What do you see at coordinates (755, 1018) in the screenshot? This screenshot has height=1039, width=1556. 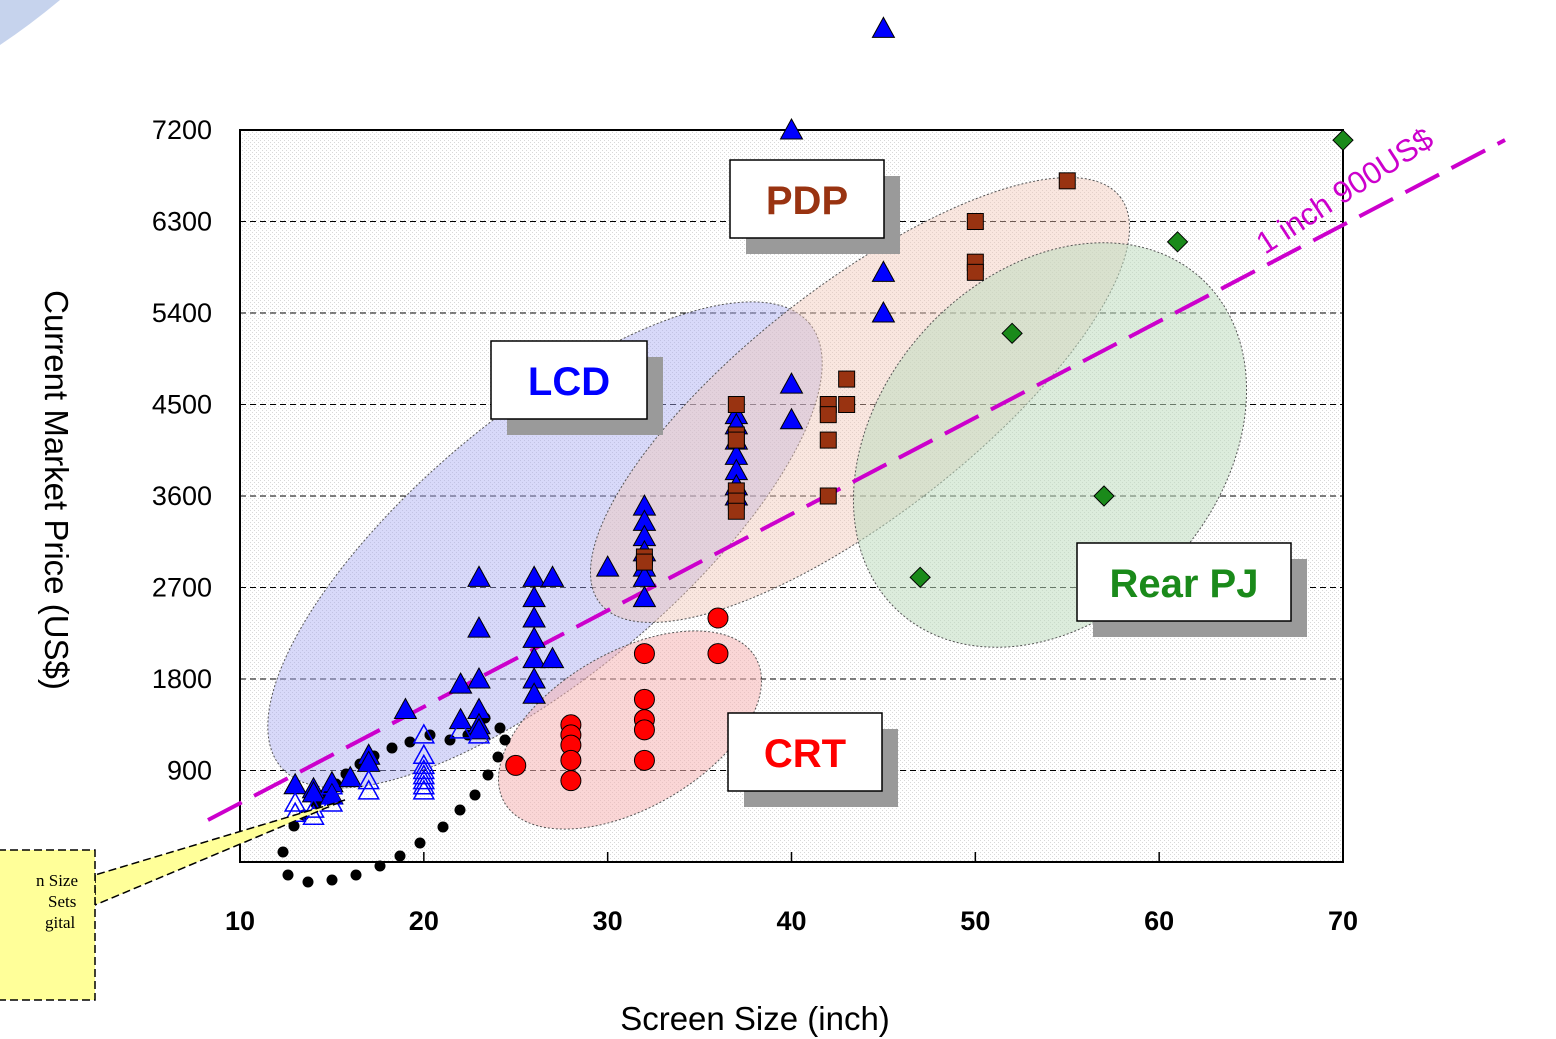 I see `x-axis-label: Screen Size (inch)` at bounding box center [755, 1018].